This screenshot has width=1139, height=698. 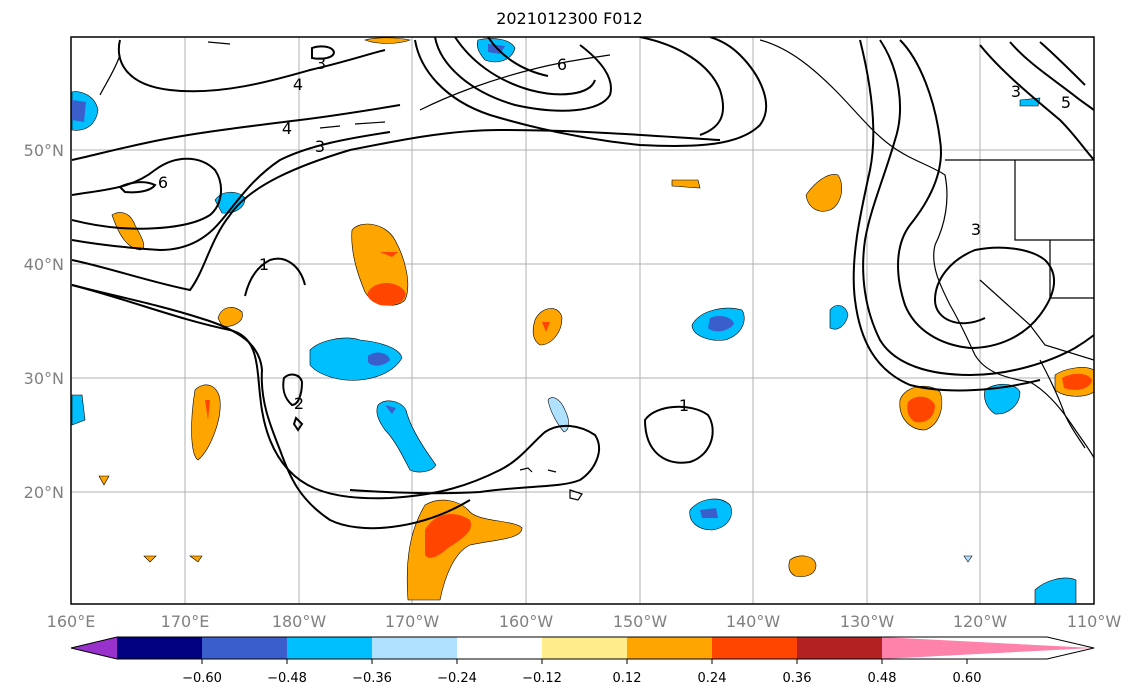 What do you see at coordinates (44, 321) in the screenshot?
I see `latitude-labels: 50°N 40°N 30°N 20°N` at bounding box center [44, 321].